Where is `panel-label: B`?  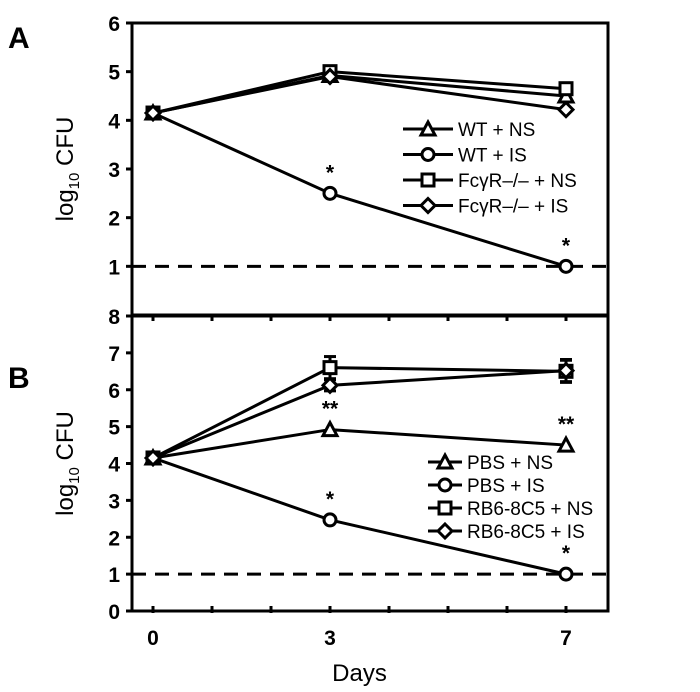
panel-label: B is located at coordinates (19, 378).